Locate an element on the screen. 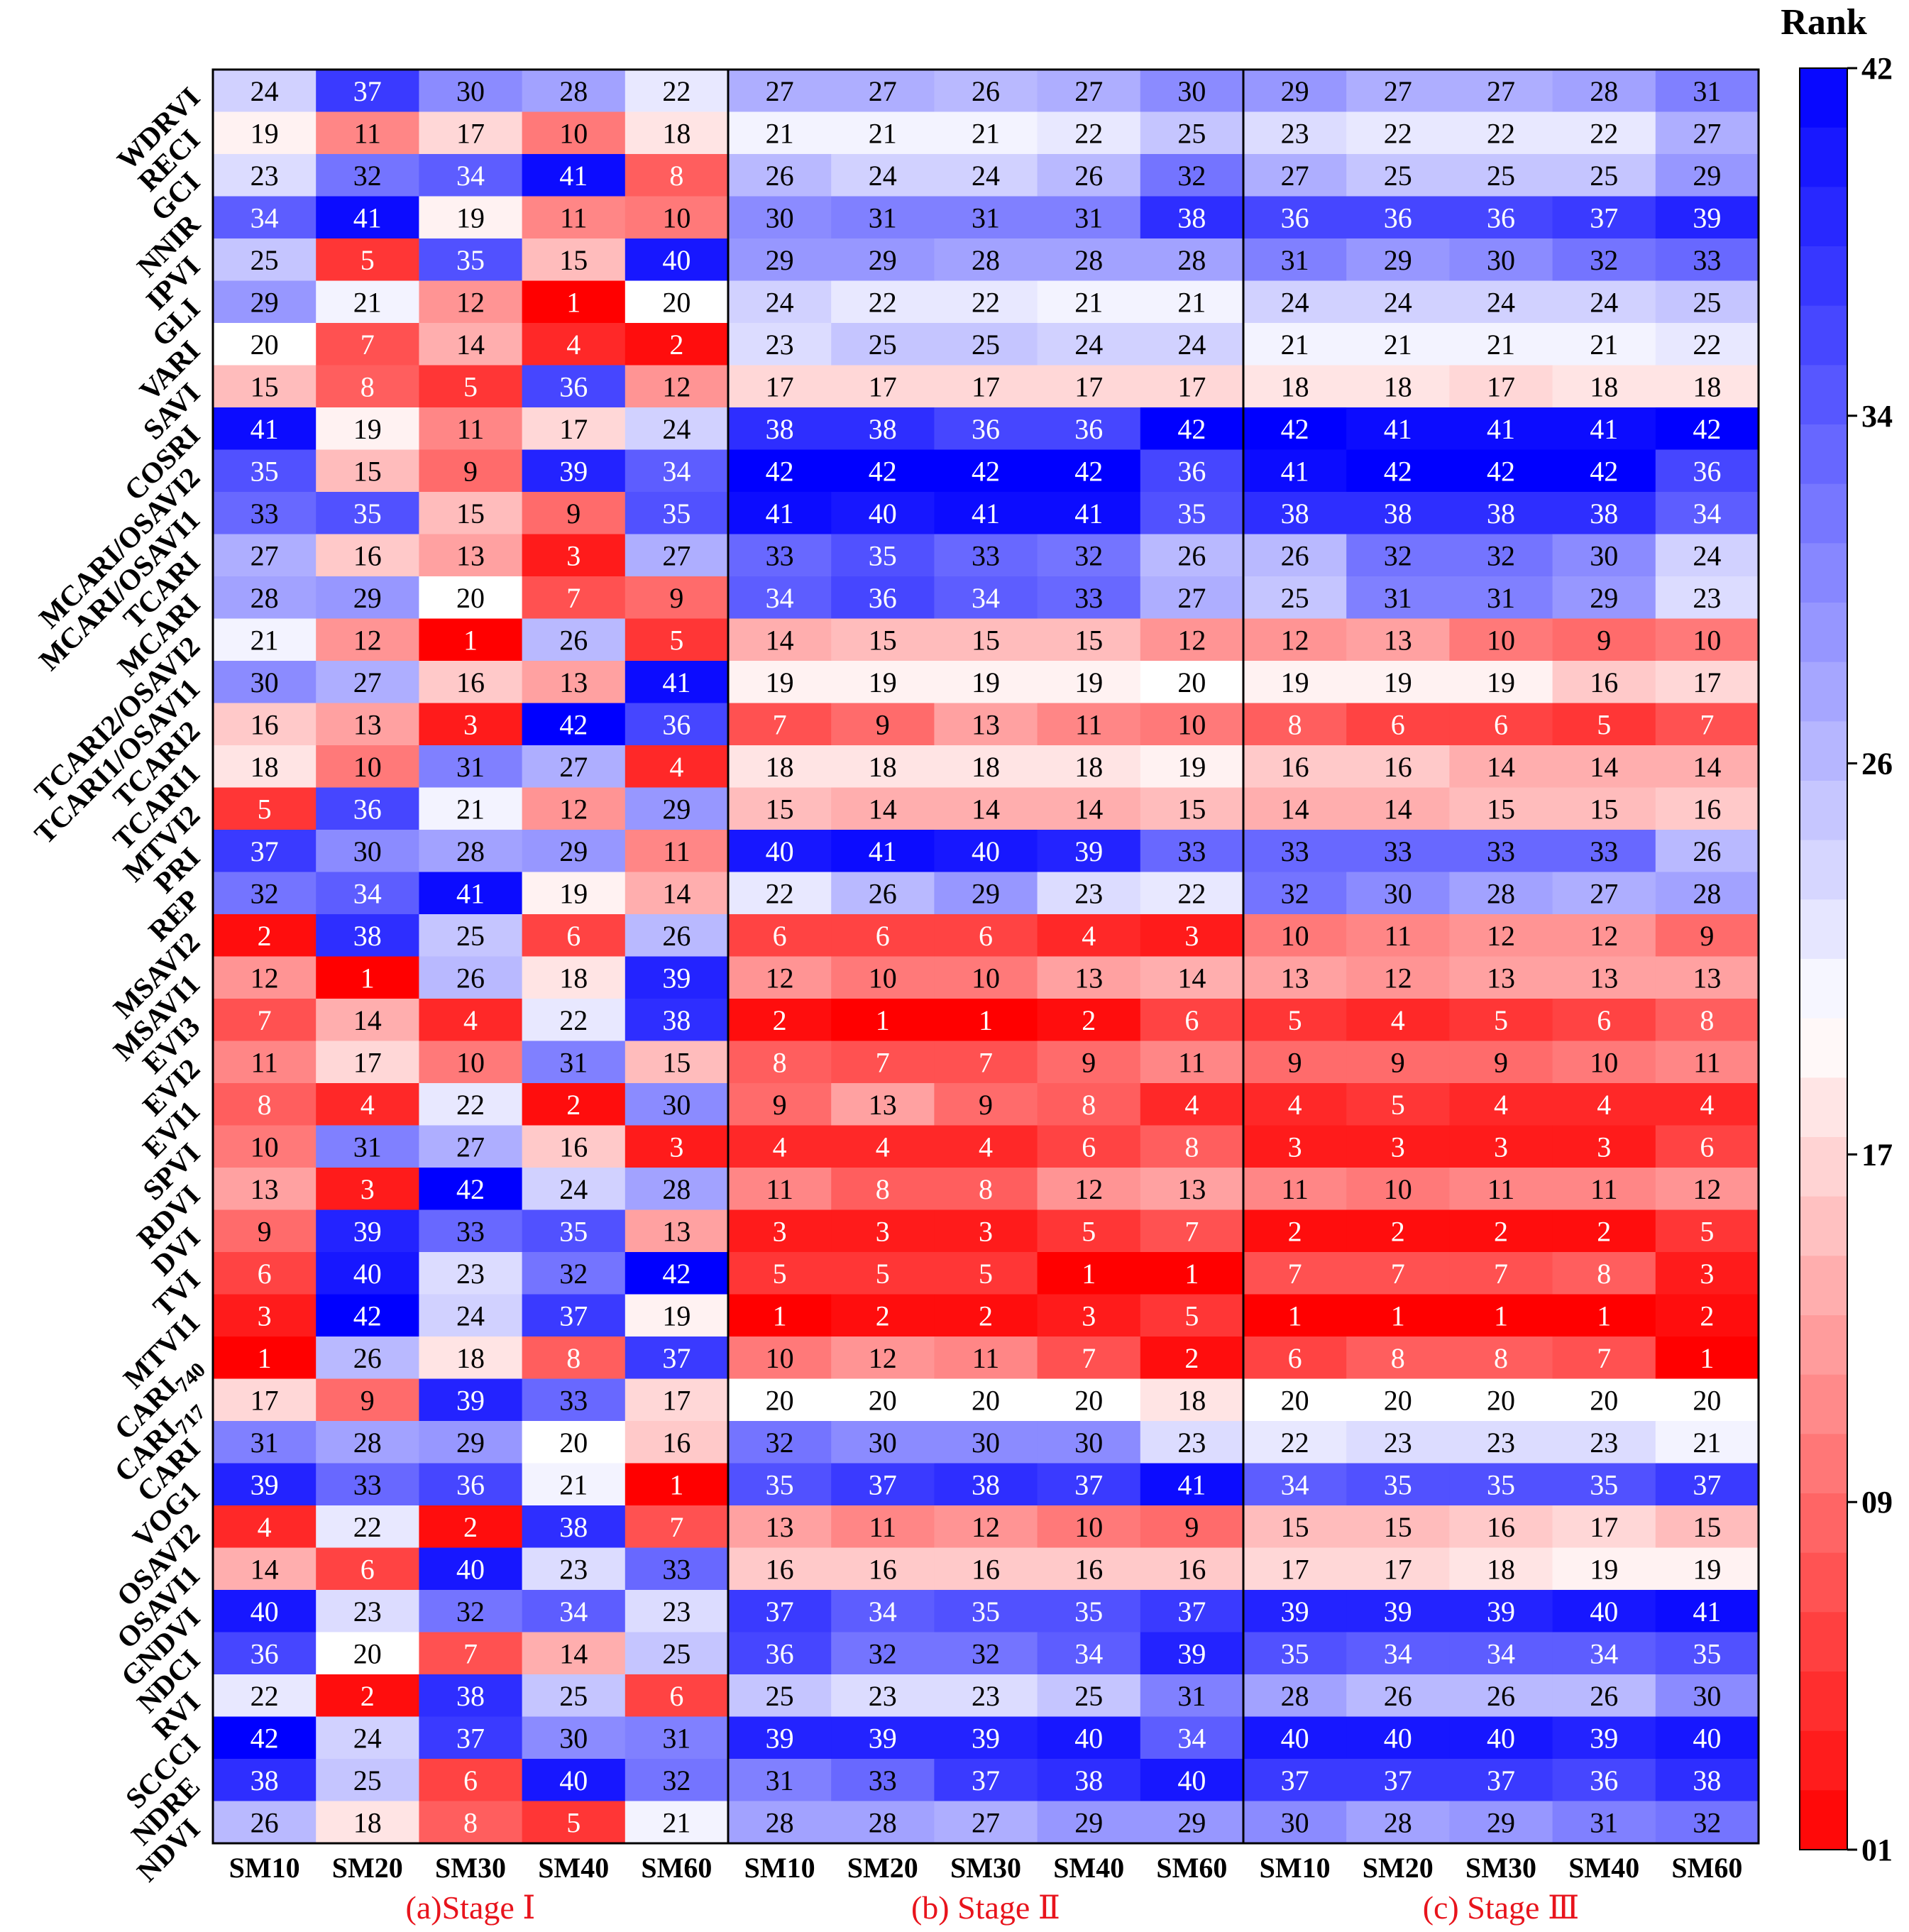  cell-value-label: 14 is located at coordinates (573, 1653).